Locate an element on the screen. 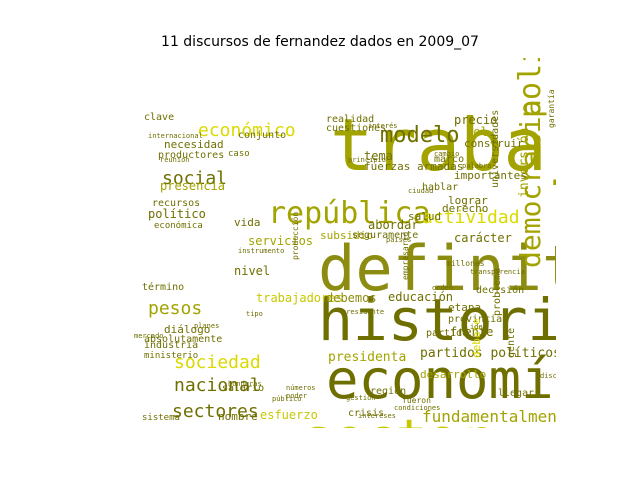  cloud-word: fueron is located at coordinates (416, 400).